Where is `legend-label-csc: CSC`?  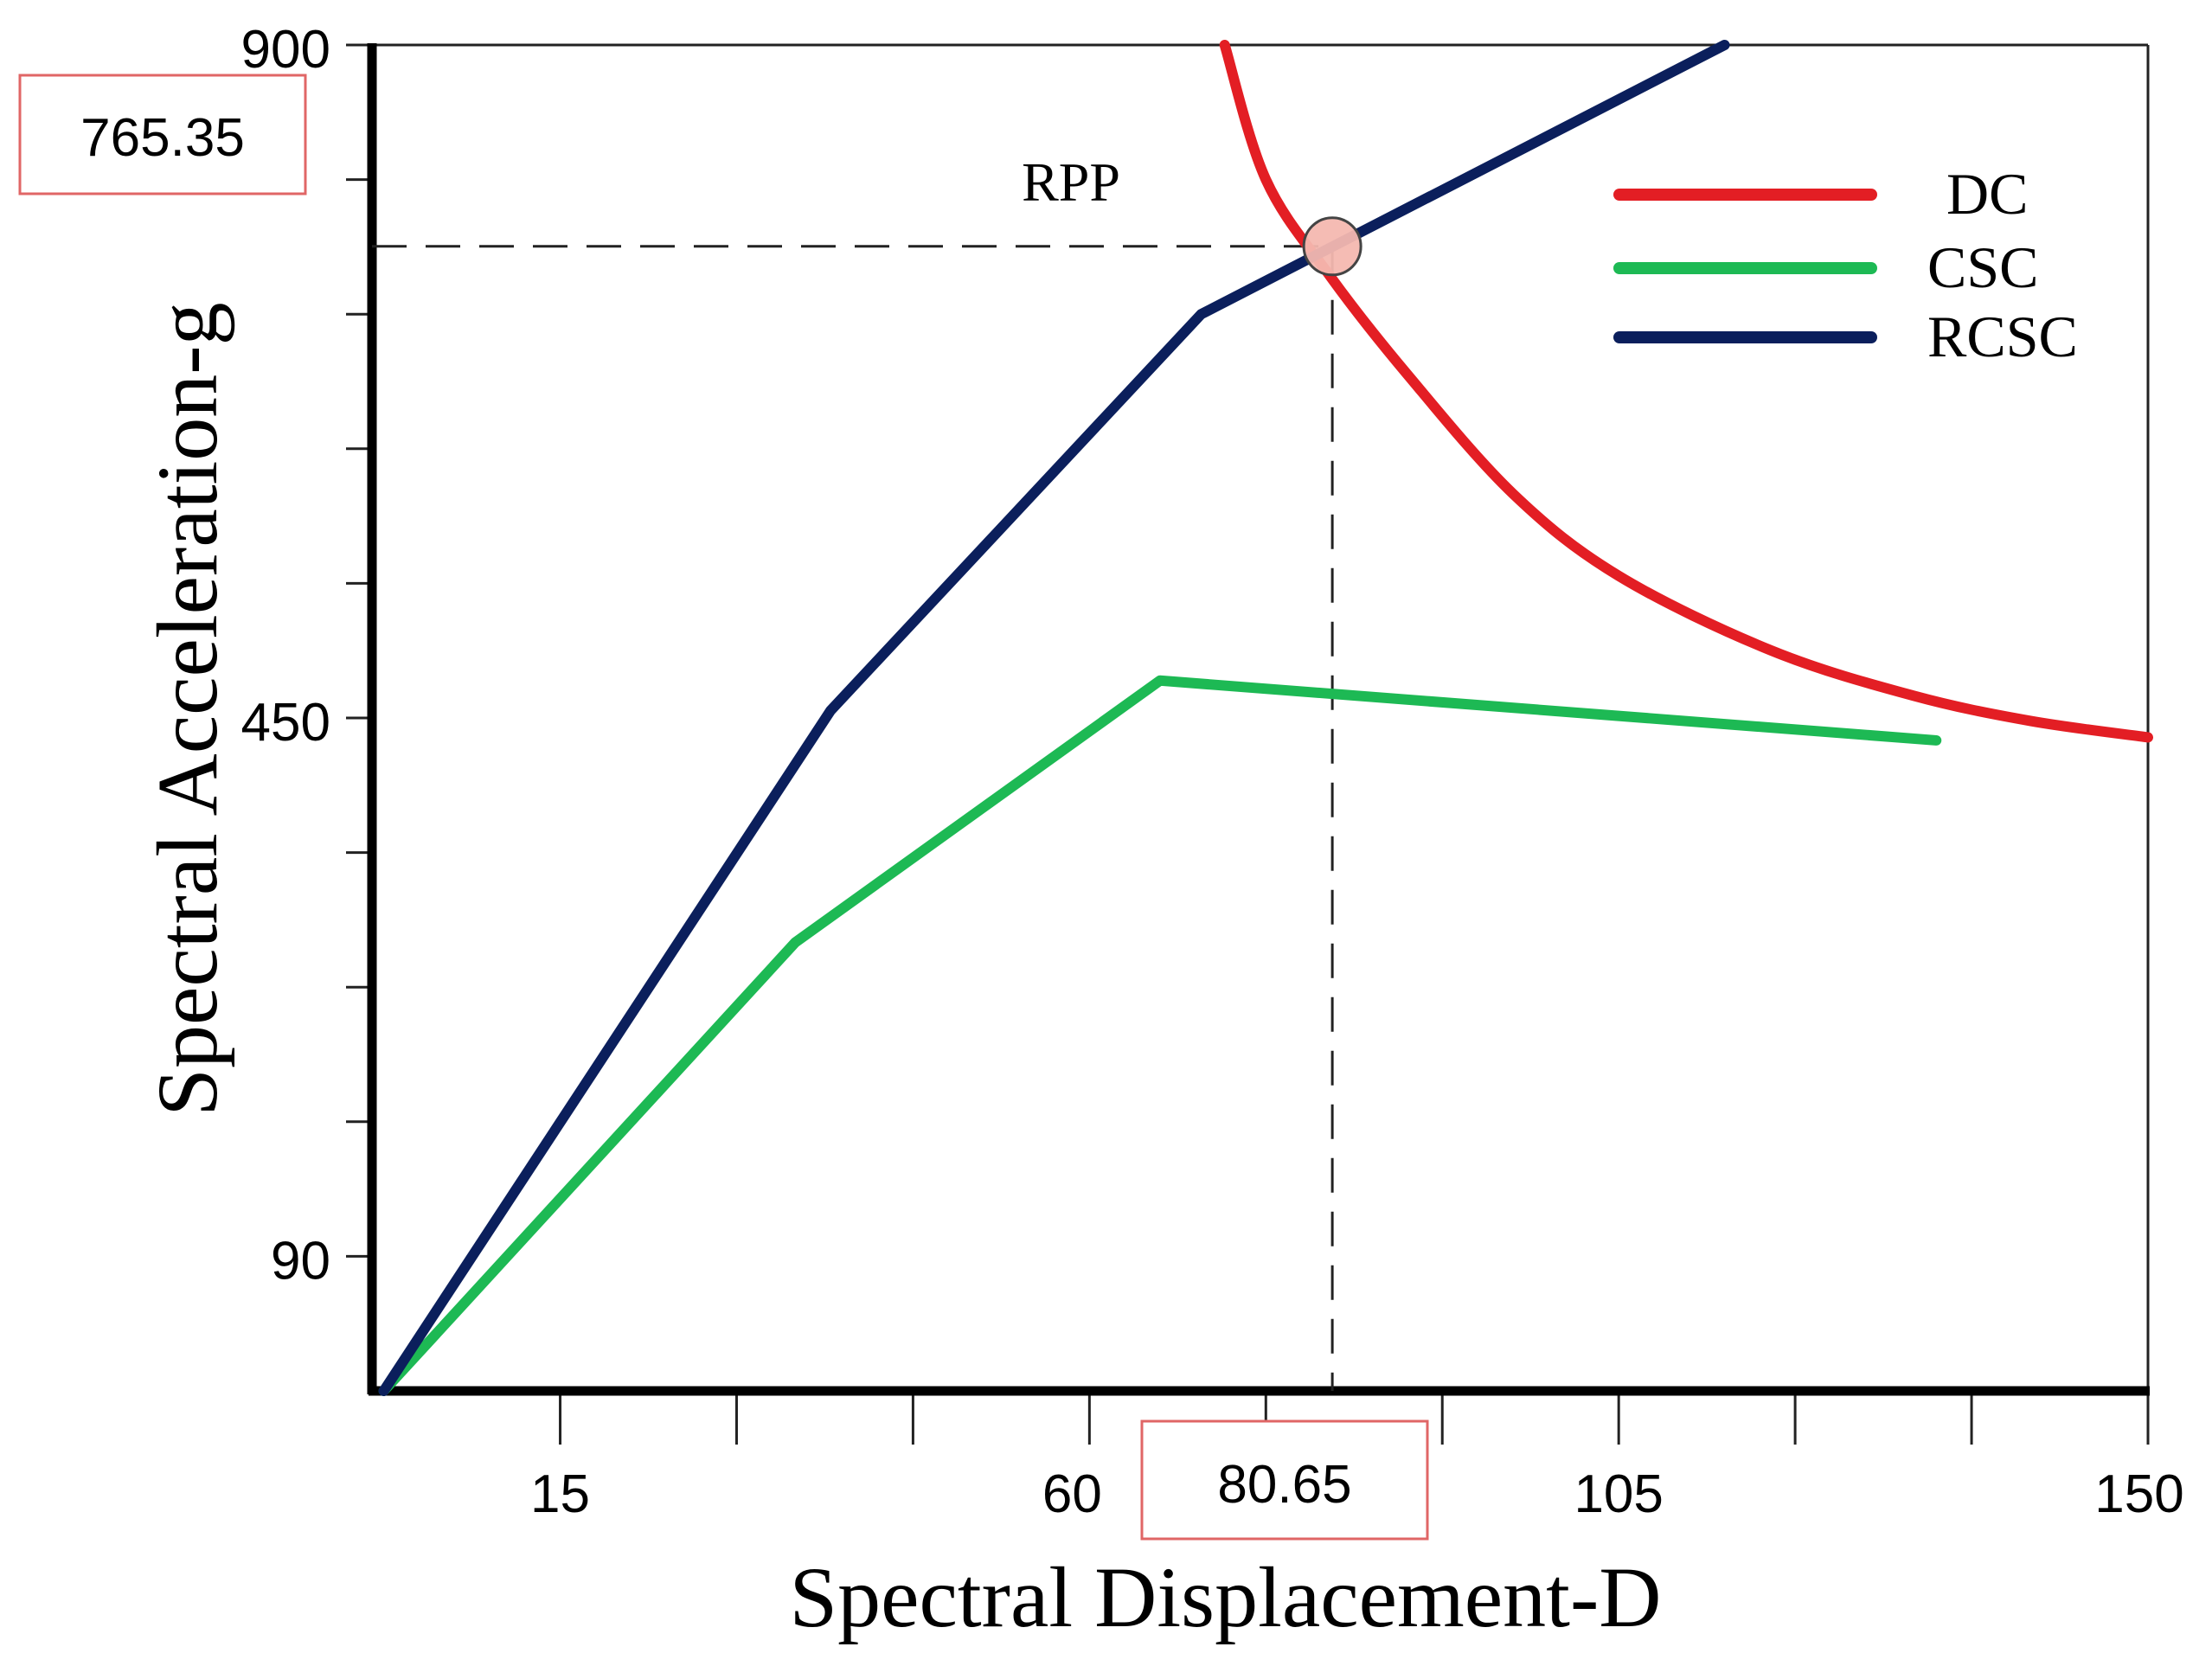
legend-label-csc: CSC is located at coordinates (1983, 267).